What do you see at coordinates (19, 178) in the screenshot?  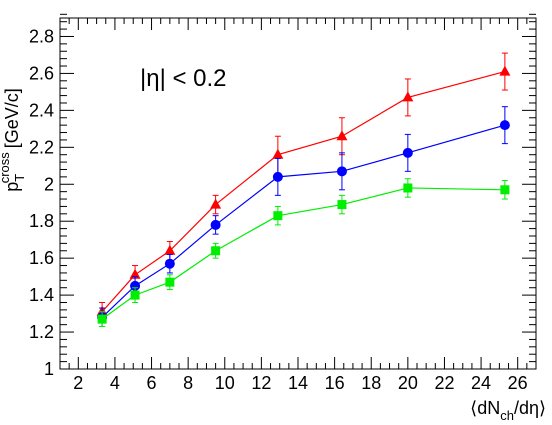 I see `y-axis-title-sub: T` at bounding box center [19, 178].